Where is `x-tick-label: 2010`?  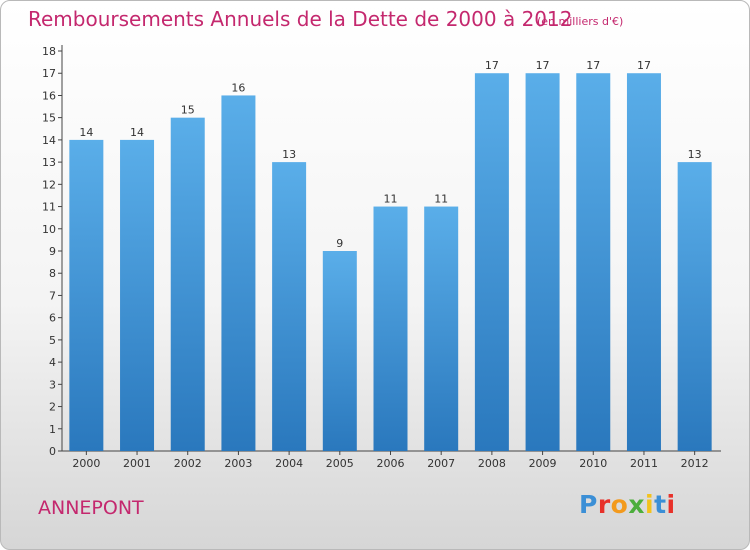 x-tick-label: 2010 is located at coordinates (593, 463).